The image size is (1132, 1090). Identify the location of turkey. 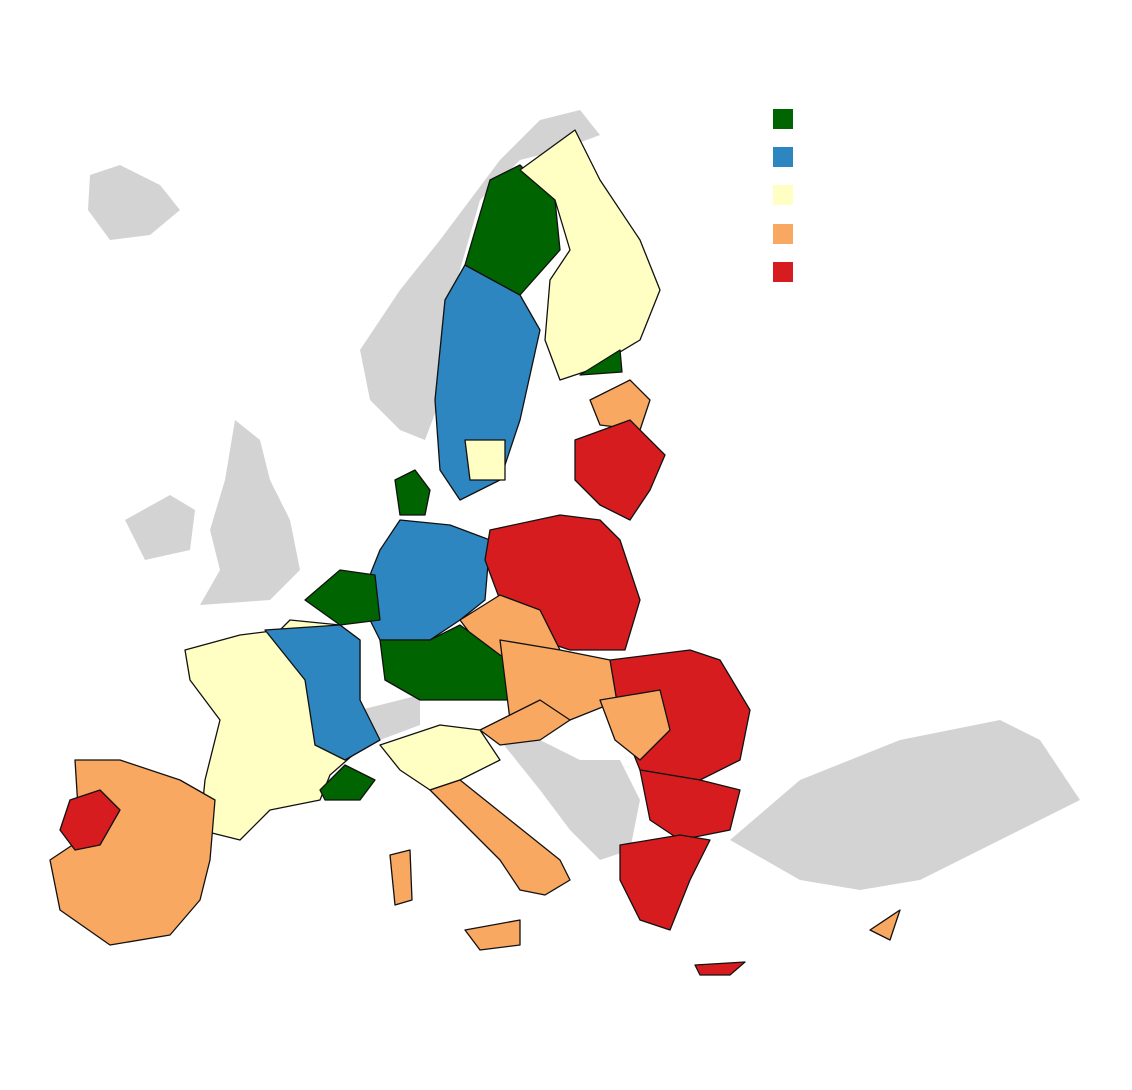
(905, 805).